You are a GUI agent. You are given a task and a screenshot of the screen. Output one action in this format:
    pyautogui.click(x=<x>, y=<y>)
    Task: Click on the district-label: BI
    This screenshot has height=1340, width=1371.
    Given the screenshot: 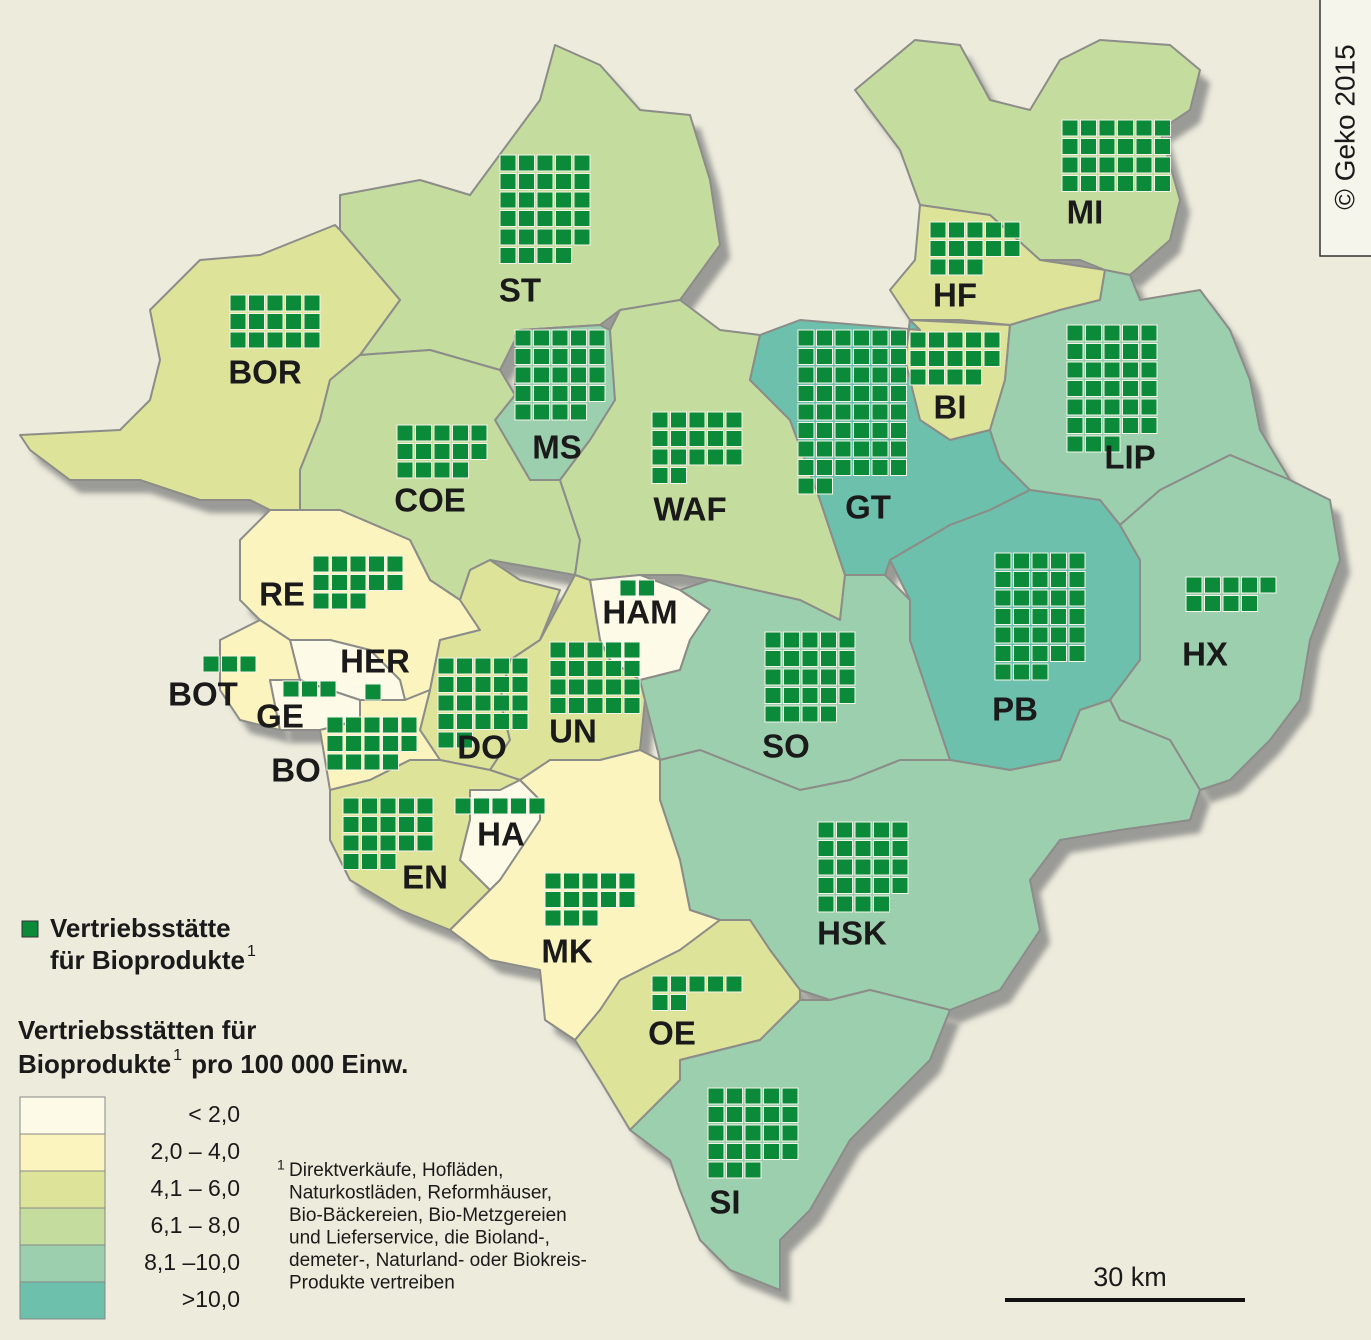 What is the action you would take?
    pyautogui.click(x=950, y=407)
    